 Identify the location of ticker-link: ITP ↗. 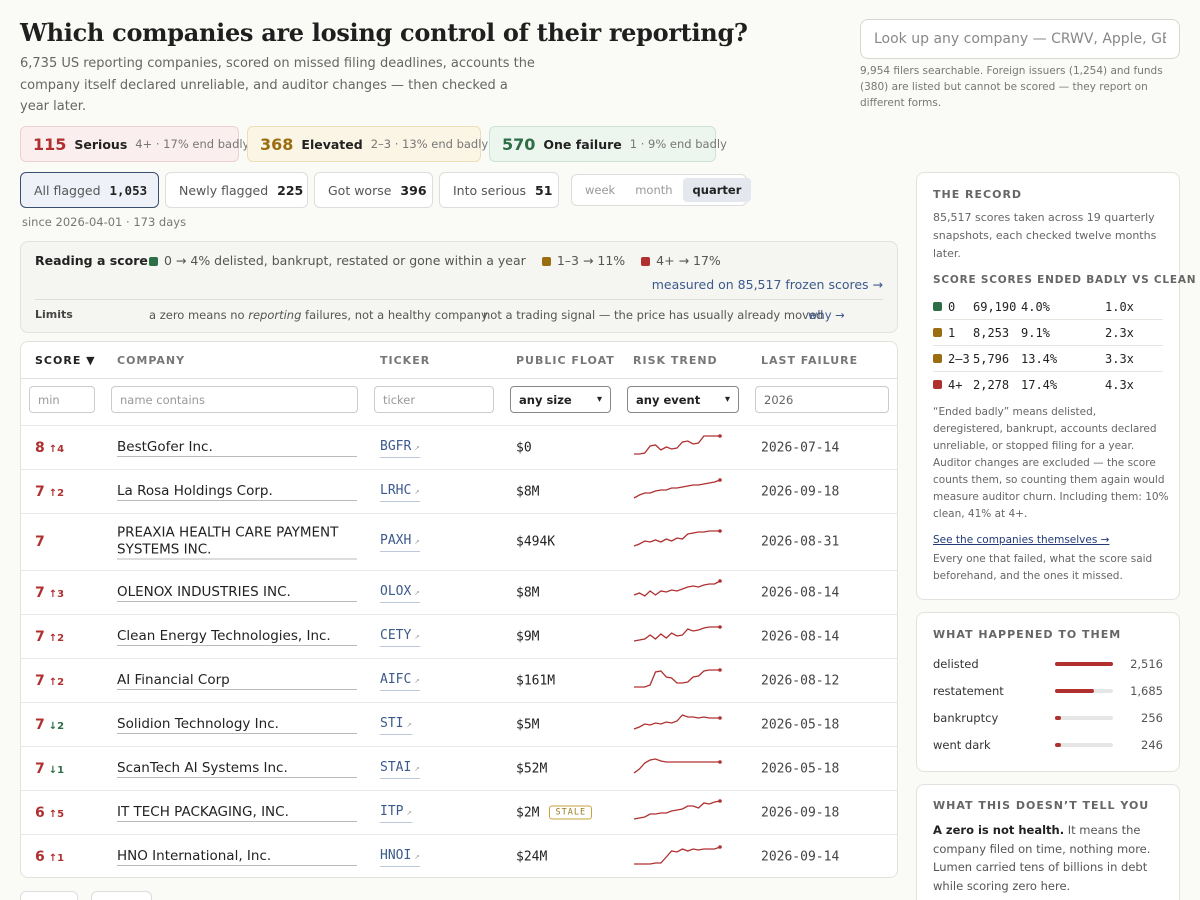
(396, 813).